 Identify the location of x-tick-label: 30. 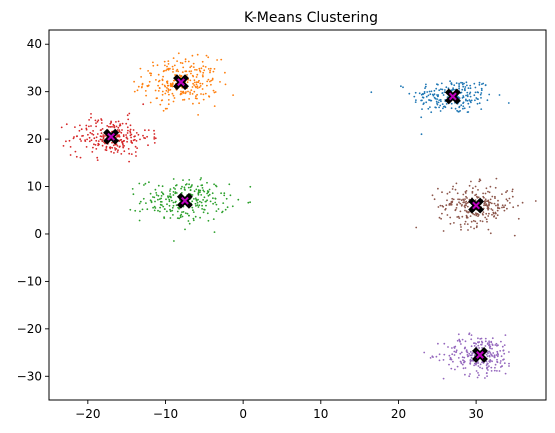
(475, 414).